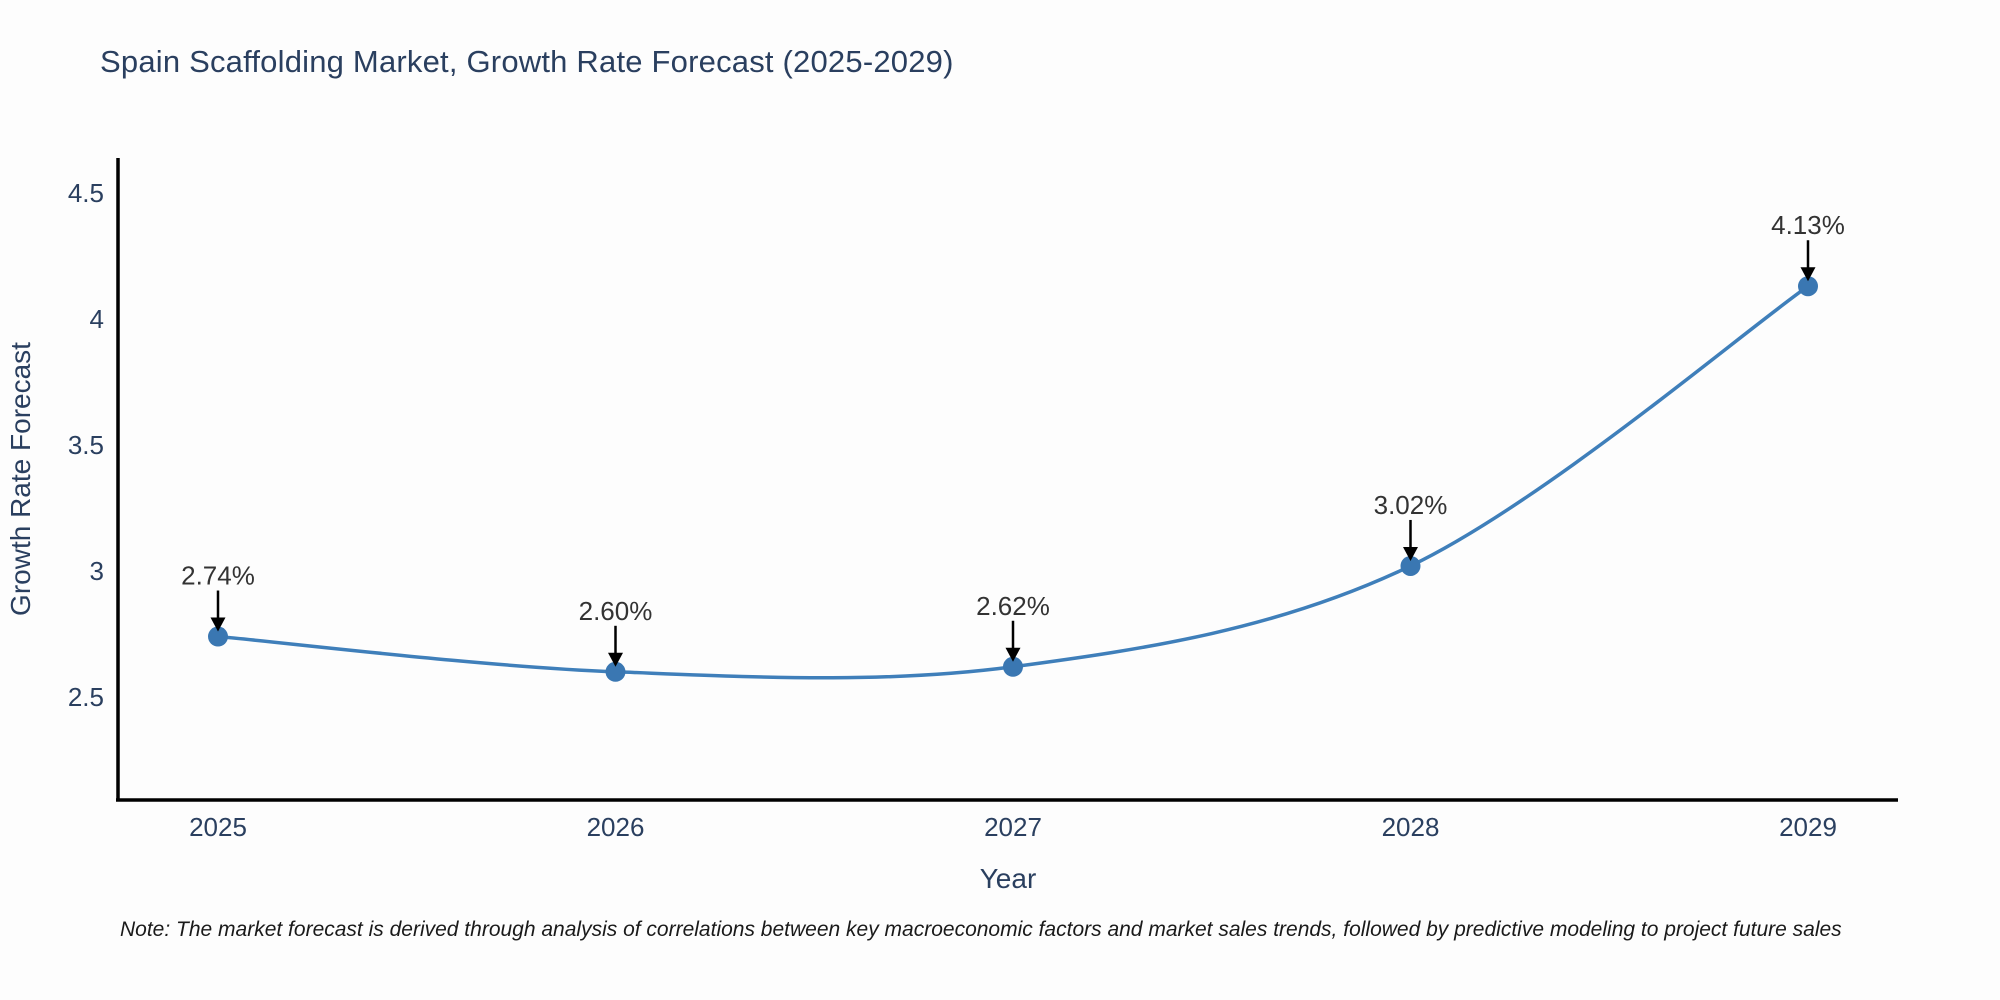 The image size is (2000, 1000). Describe the element at coordinates (616, 611) in the screenshot. I see `data-point-label: 2.60%` at that location.